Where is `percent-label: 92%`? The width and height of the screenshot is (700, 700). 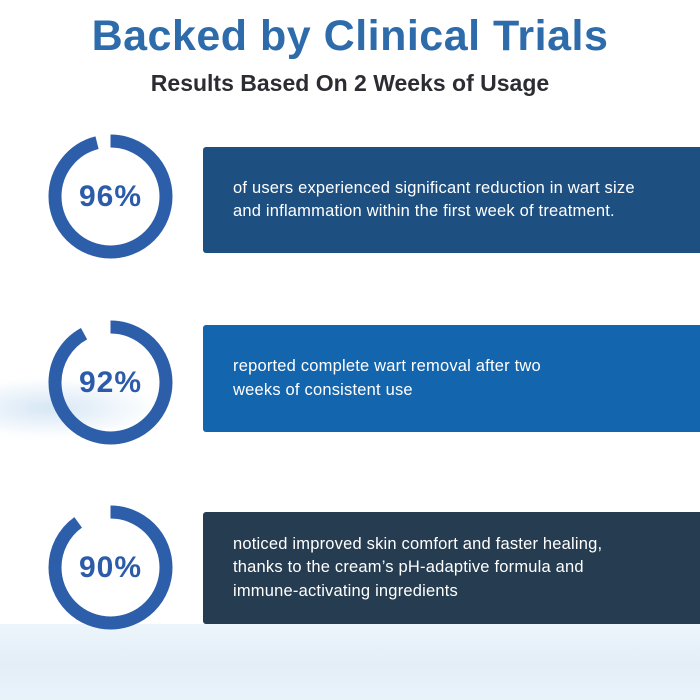
percent-label: 92% is located at coordinates (110, 382).